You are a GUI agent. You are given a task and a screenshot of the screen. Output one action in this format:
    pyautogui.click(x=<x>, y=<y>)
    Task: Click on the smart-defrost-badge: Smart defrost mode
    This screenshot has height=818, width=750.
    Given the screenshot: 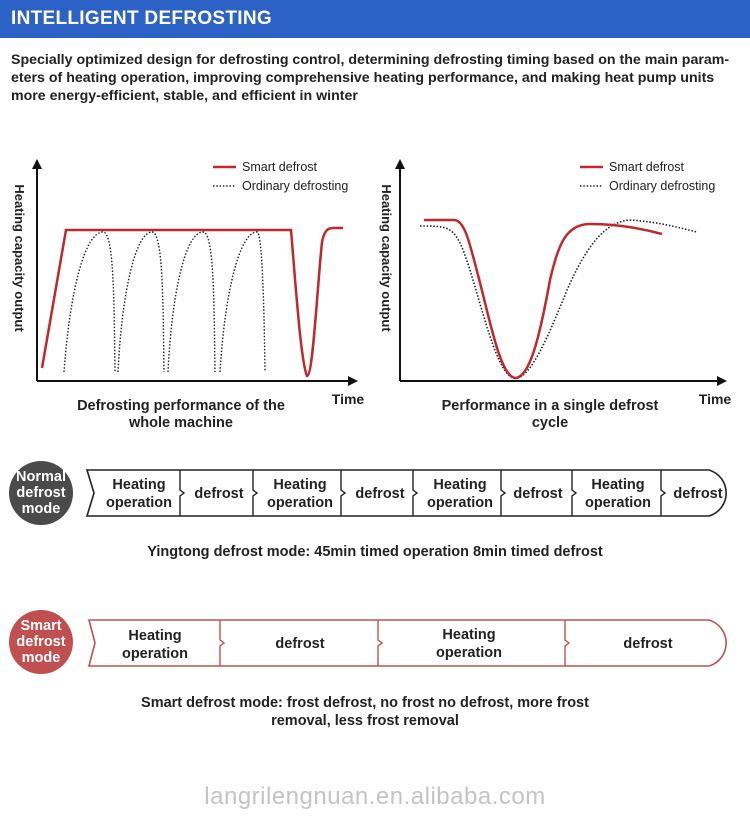 What is the action you would take?
    pyautogui.click(x=41, y=642)
    